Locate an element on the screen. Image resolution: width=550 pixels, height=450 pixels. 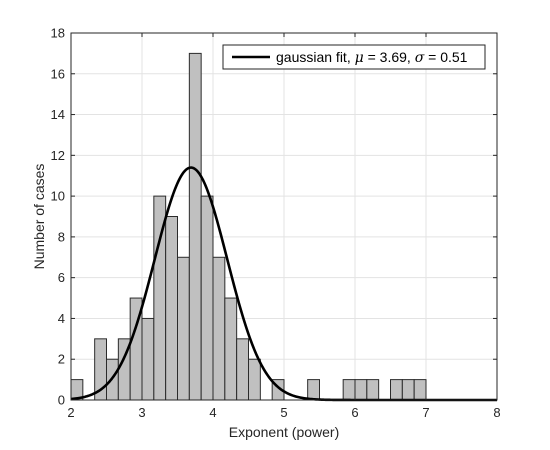
legend: gaussian fit, μ = 3.69, σ = 0.51 is located at coordinates (354, 57).